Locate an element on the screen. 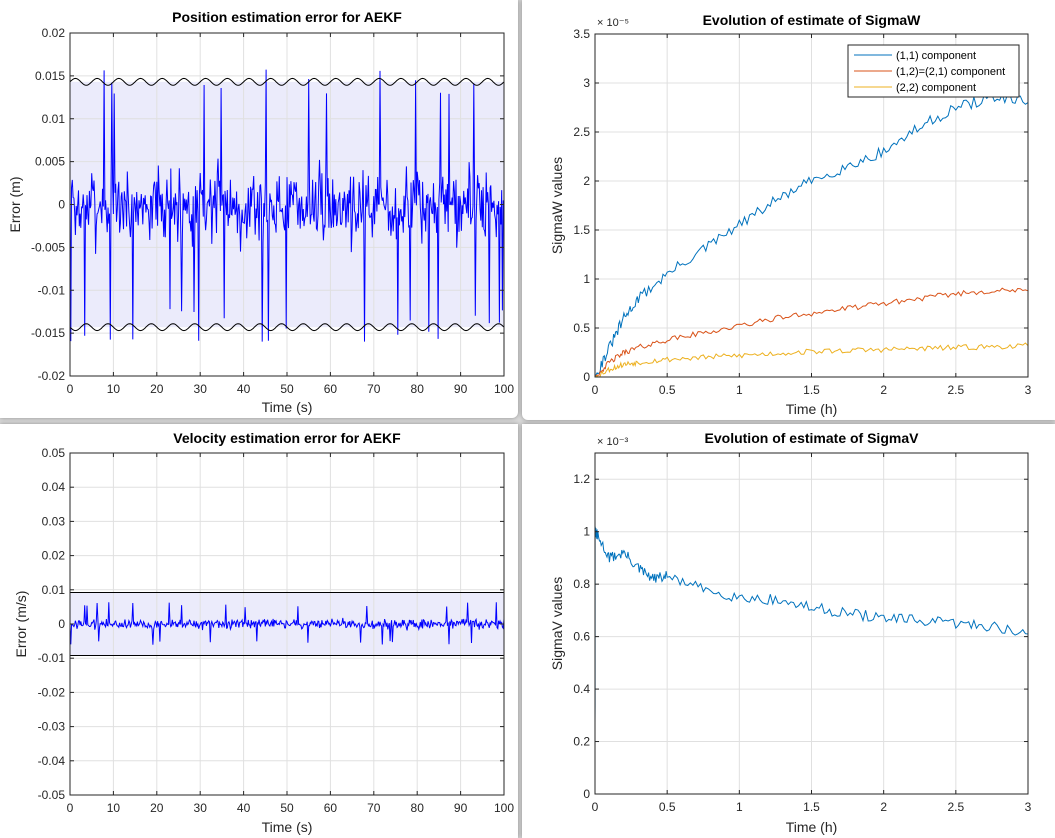 This screenshot has height=838, width=1055. y-tick-label: 0.2 is located at coordinates (581, 742).